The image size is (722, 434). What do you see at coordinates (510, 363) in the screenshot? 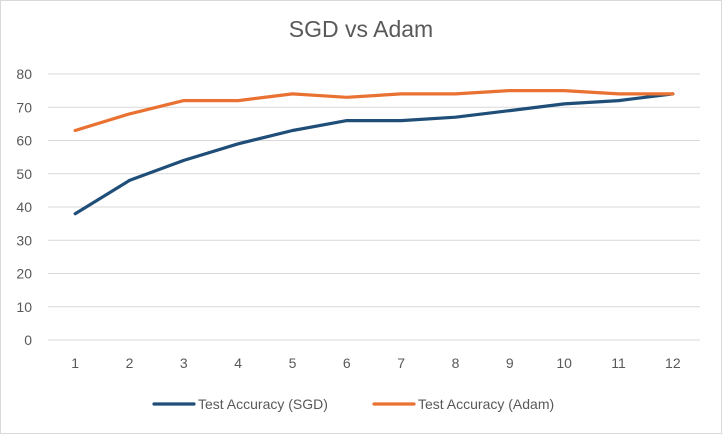
I see `x-tick-label: 9` at bounding box center [510, 363].